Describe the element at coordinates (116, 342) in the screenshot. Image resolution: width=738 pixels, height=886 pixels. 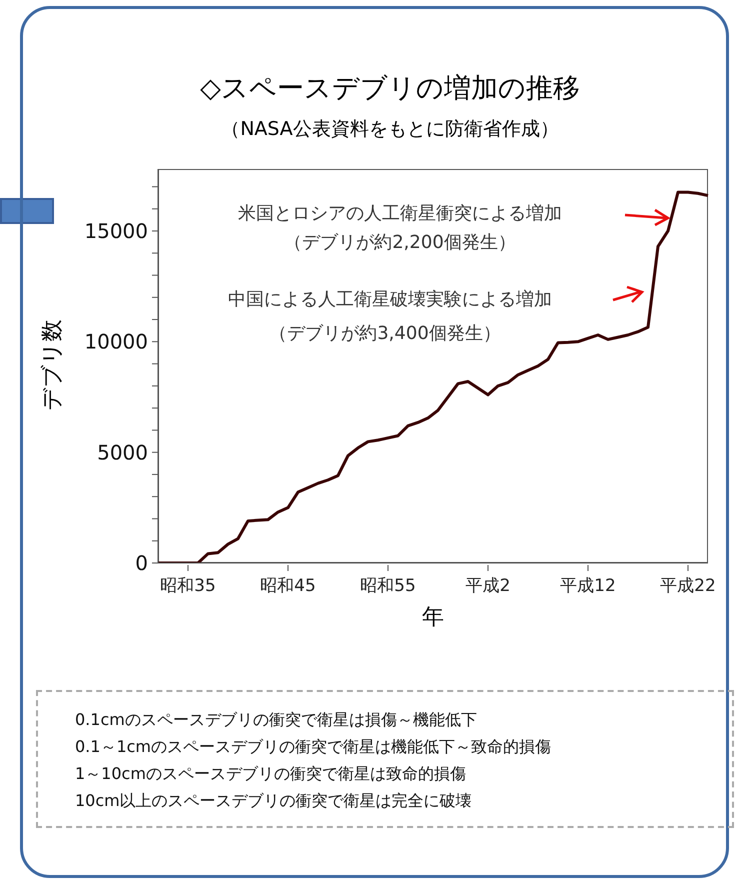
I see `y-tick-label: 10000` at that location.